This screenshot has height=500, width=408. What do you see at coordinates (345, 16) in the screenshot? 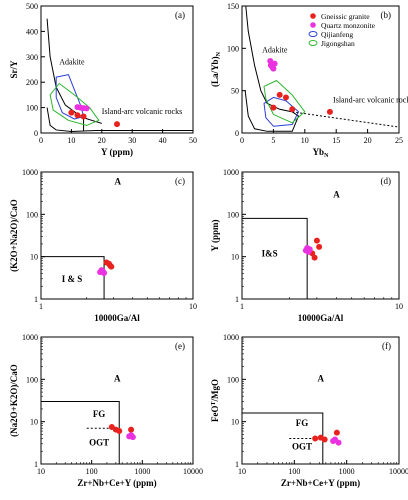
I see `legend-label: Gneissic granite` at bounding box center [345, 16].